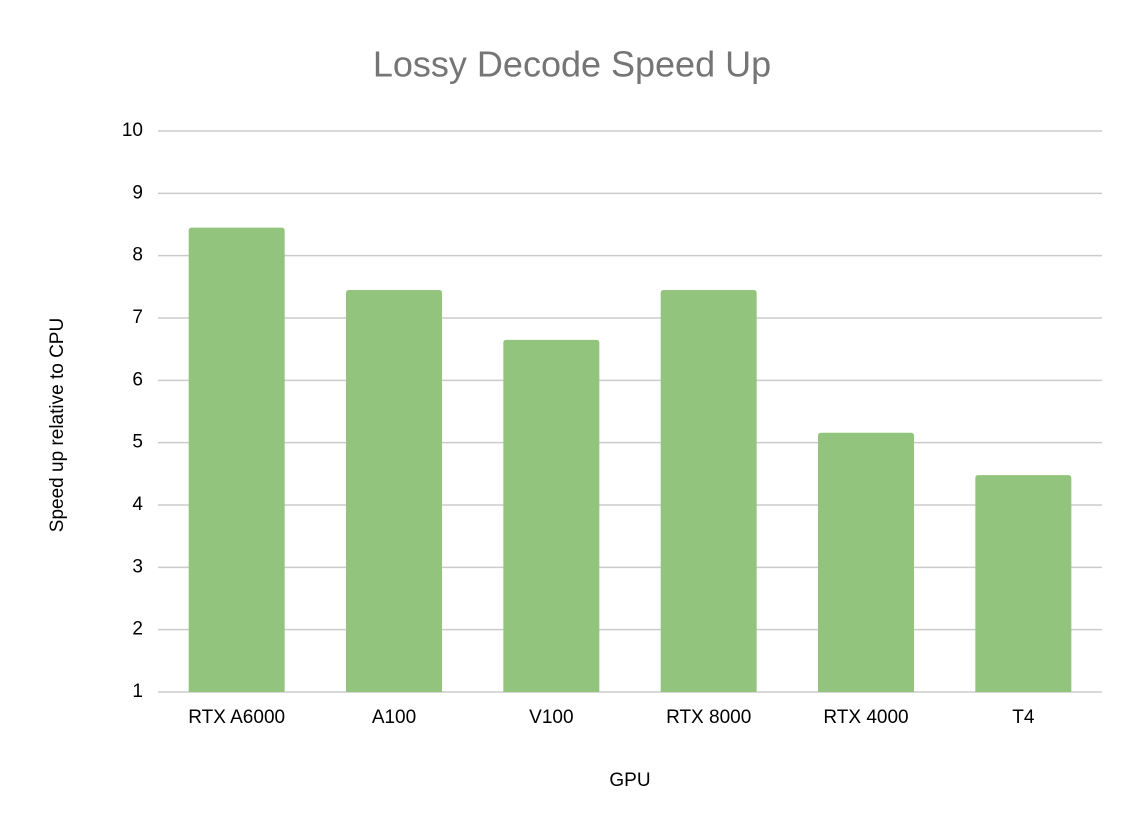  Describe the element at coordinates (865, 717) in the screenshot. I see `x-tick-label: RTX 4000` at that location.